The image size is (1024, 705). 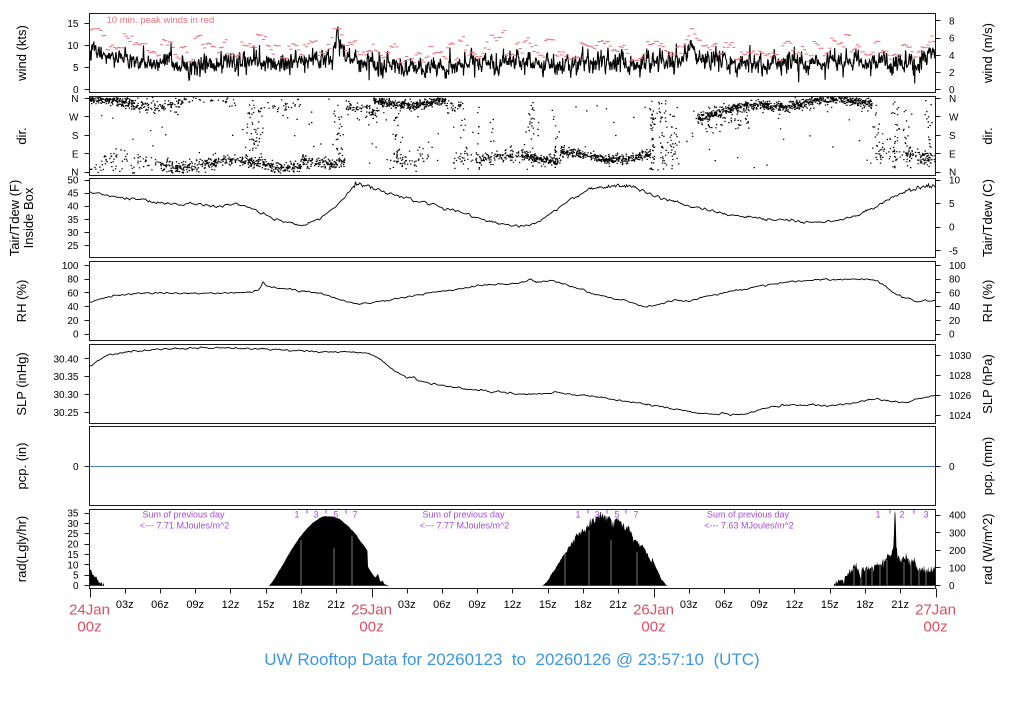 I want to click on svg-text: 35, so click(x=73, y=514).